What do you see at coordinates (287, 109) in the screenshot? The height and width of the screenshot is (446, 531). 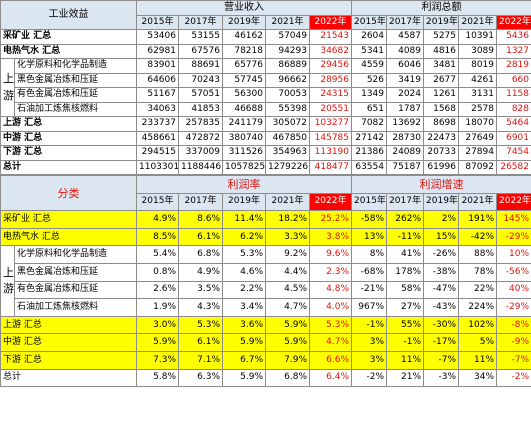 I see `table-cell: 55398` at bounding box center [287, 109].